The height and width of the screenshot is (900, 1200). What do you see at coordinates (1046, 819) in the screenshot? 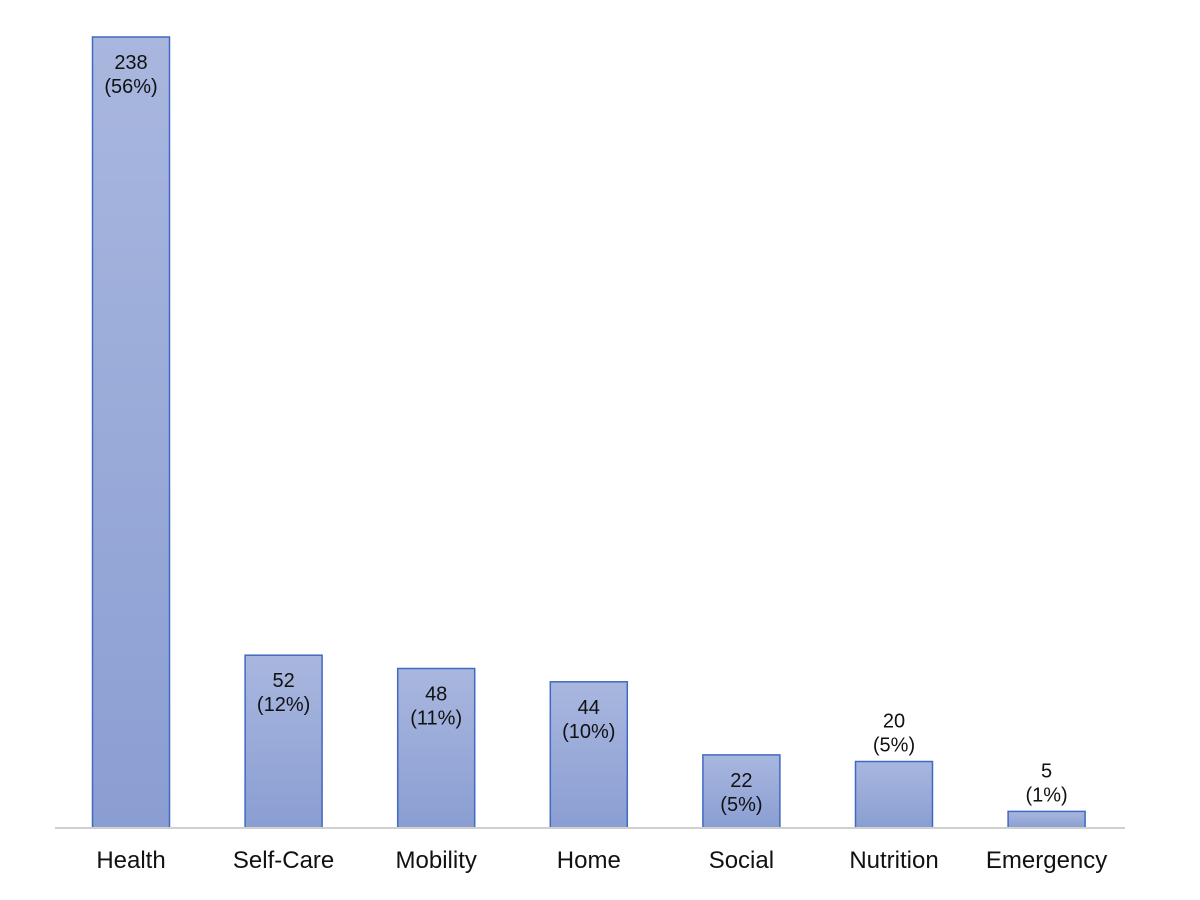
I see `bar-emergency` at bounding box center [1046, 819].